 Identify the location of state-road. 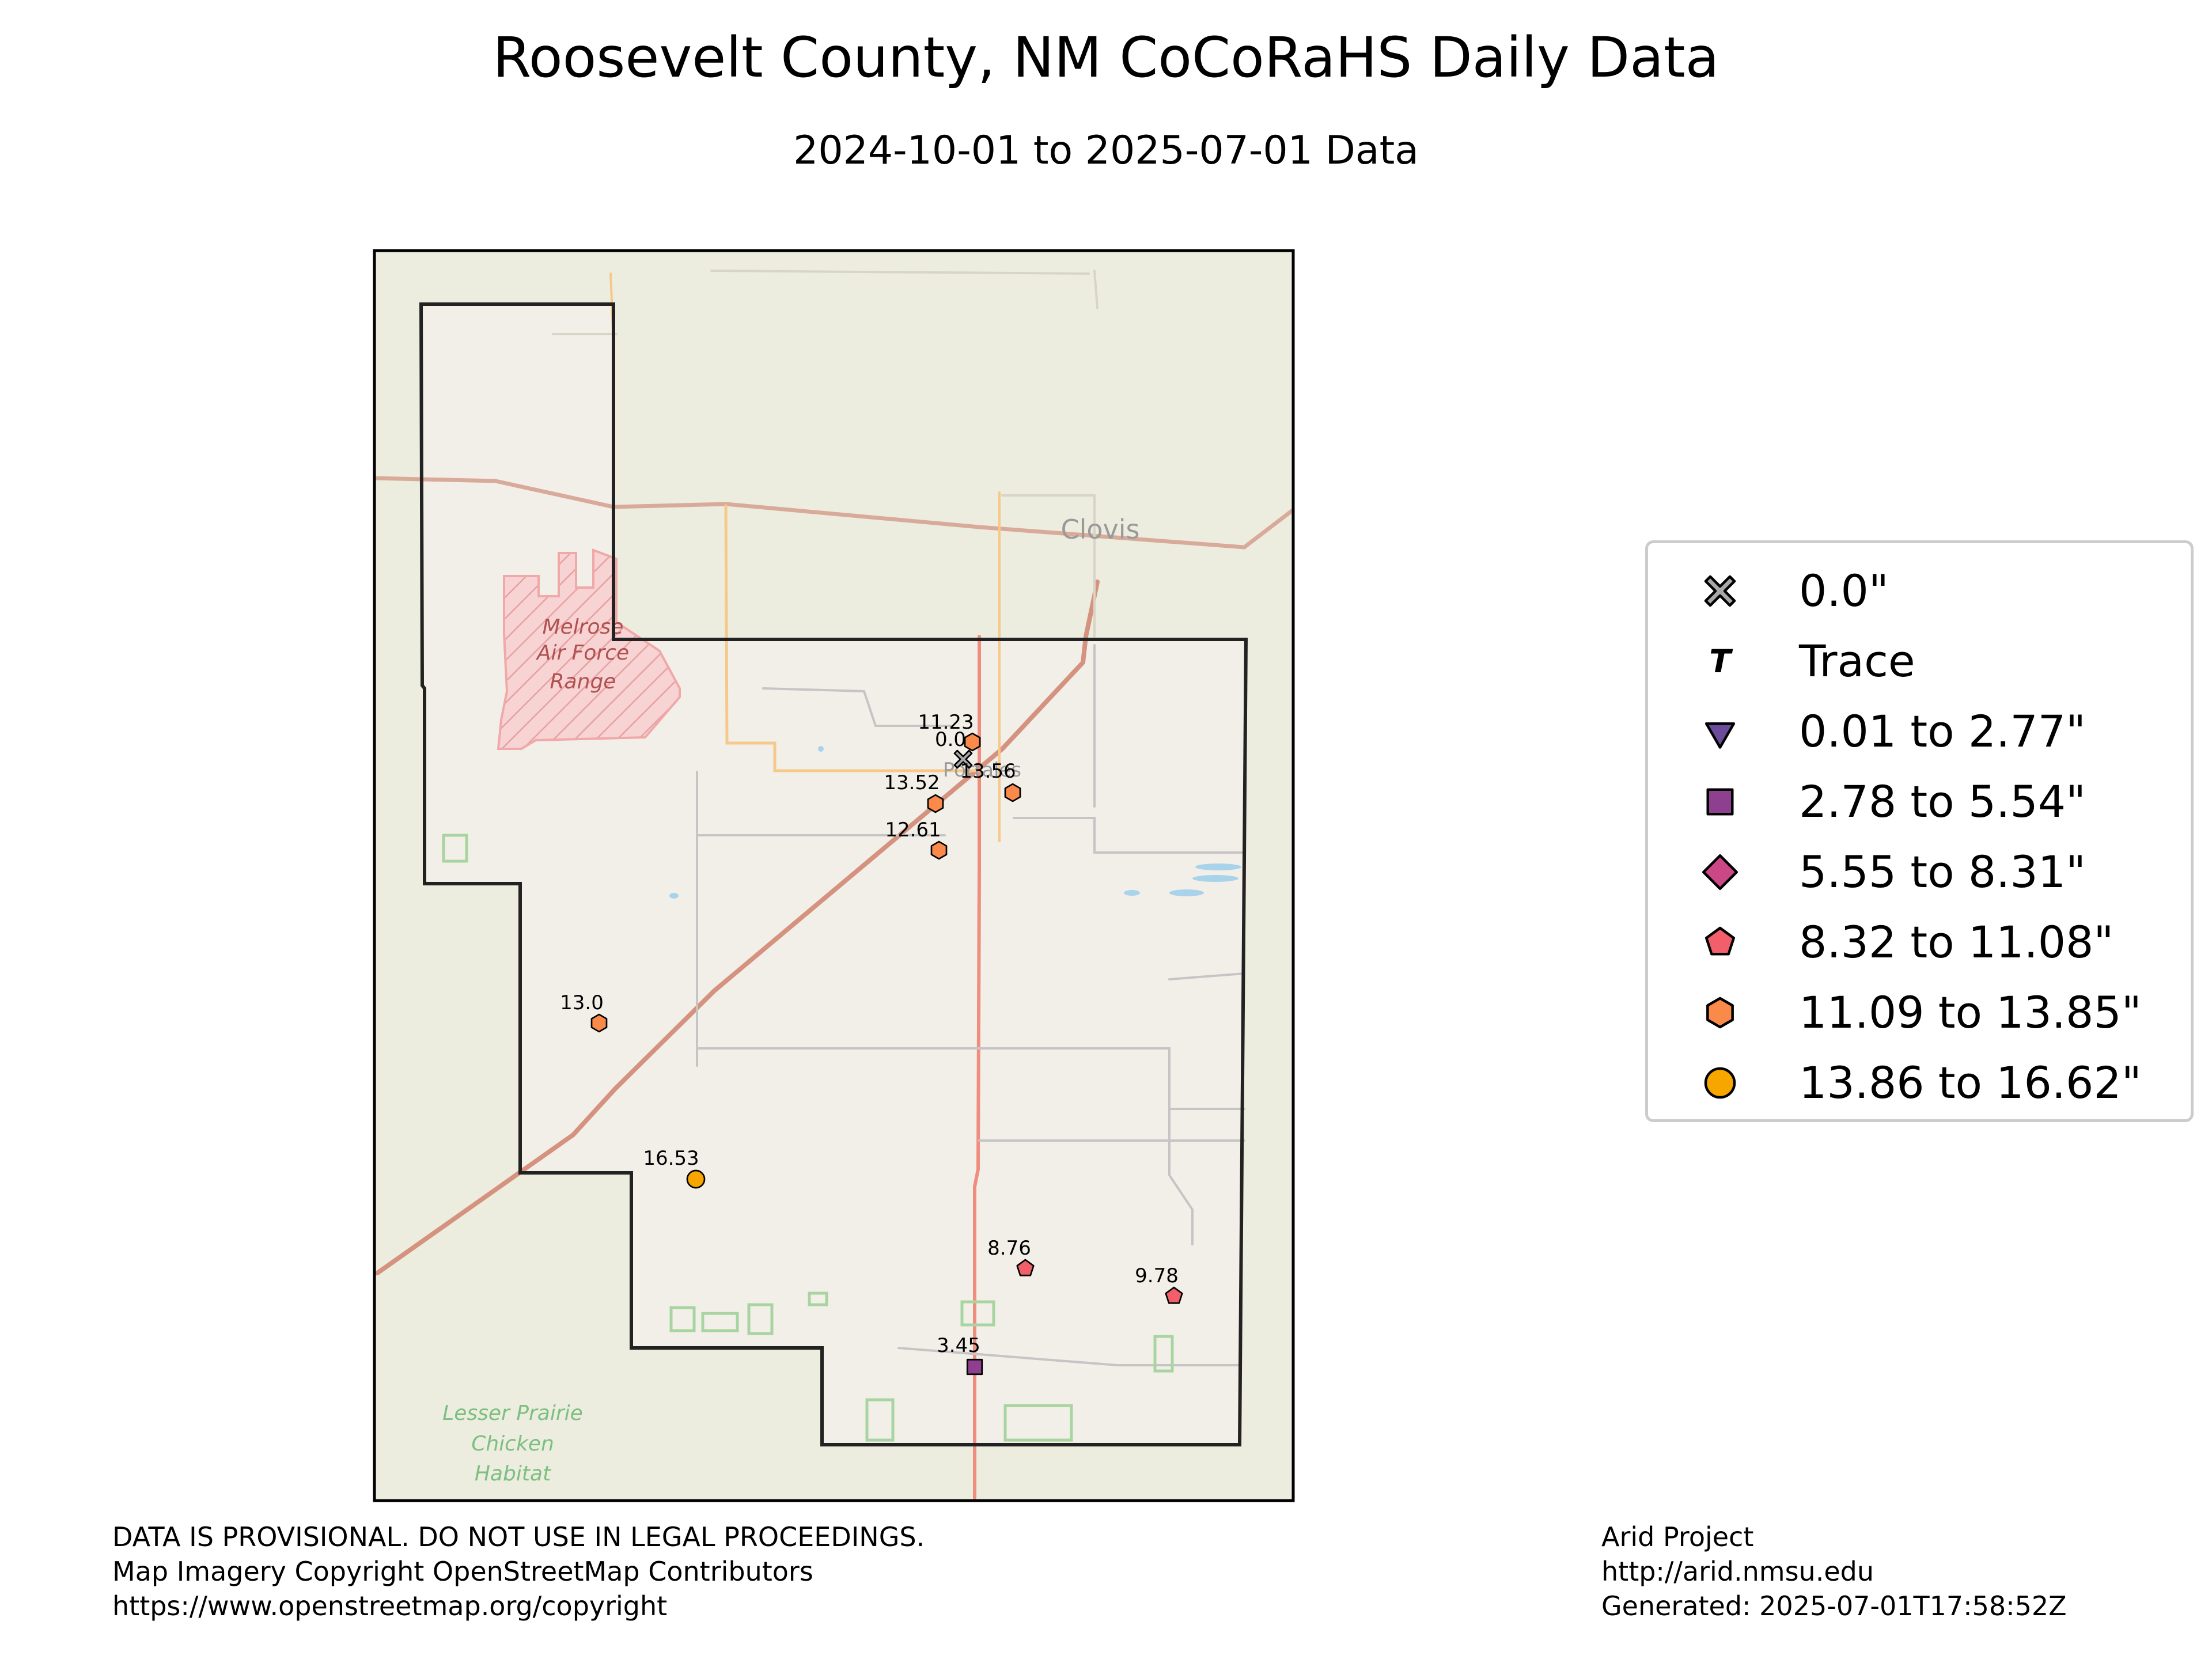
(852, 638).